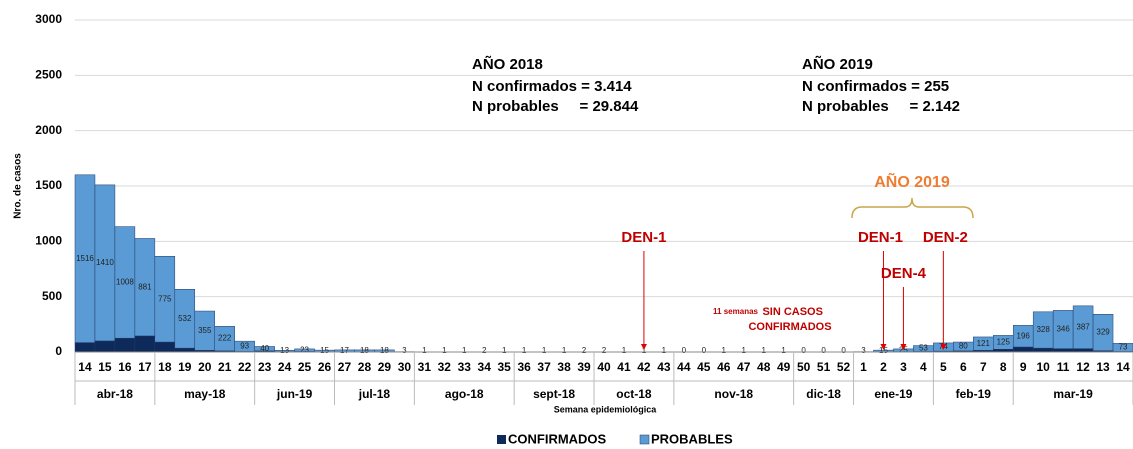 Image resolution: width=1133 pixels, height=449 pixels. Describe the element at coordinates (507, 64) in the screenshot. I see `summary-title: AÑO 2018` at that location.